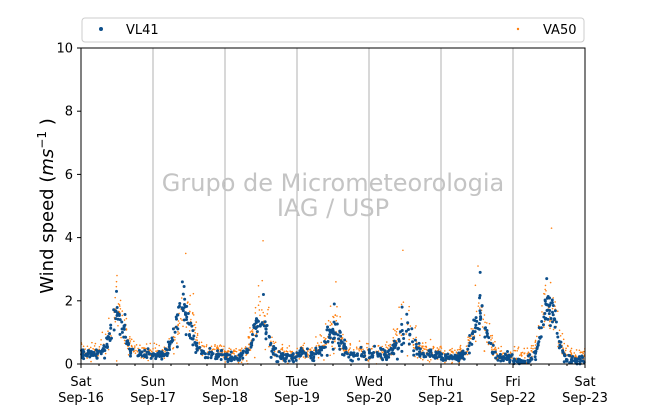 The height and width of the screenshot is (409, 650). Describe the element at coordinates (560, 30) in the screenshot. I see `legend-label-va50: VA50` at that location.